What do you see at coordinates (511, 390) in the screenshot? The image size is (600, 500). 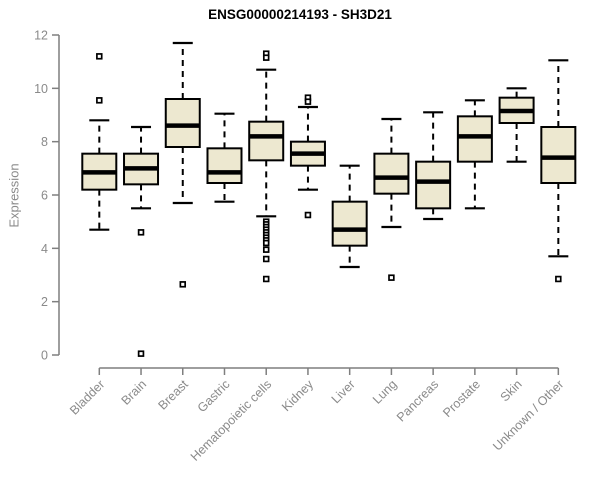 I see `x-tick-label: Skin` at bounding box center [511, 390].